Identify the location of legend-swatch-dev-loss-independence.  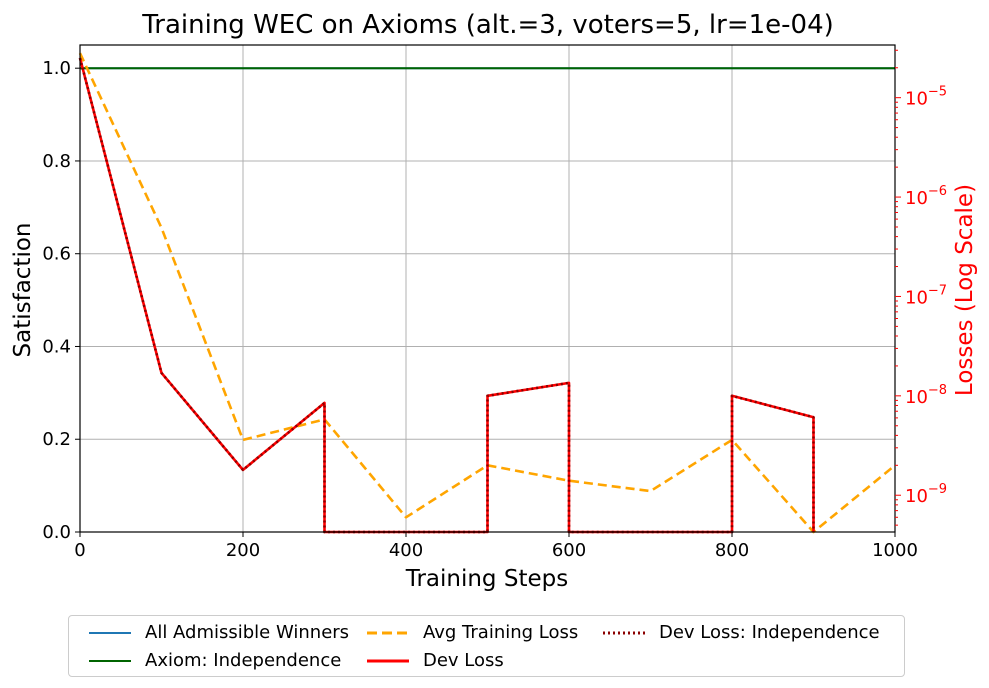
(624, 632).